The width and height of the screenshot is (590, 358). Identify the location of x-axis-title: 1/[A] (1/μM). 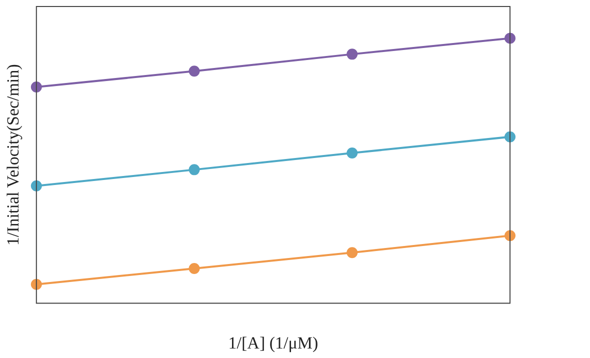
(273, 342).